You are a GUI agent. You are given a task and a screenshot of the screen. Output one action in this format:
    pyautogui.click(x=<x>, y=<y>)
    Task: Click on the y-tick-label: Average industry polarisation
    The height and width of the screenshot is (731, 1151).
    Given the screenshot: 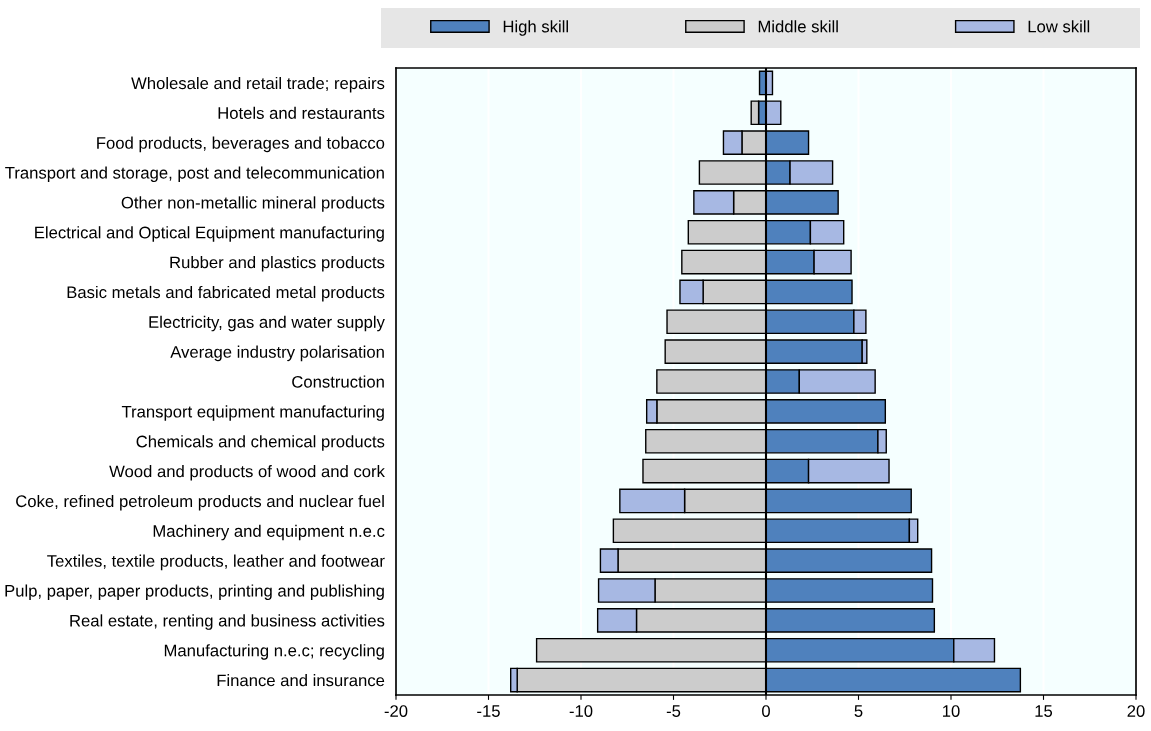 What is the action you would take?
    pyautogui.click(x=277, y=353)
    